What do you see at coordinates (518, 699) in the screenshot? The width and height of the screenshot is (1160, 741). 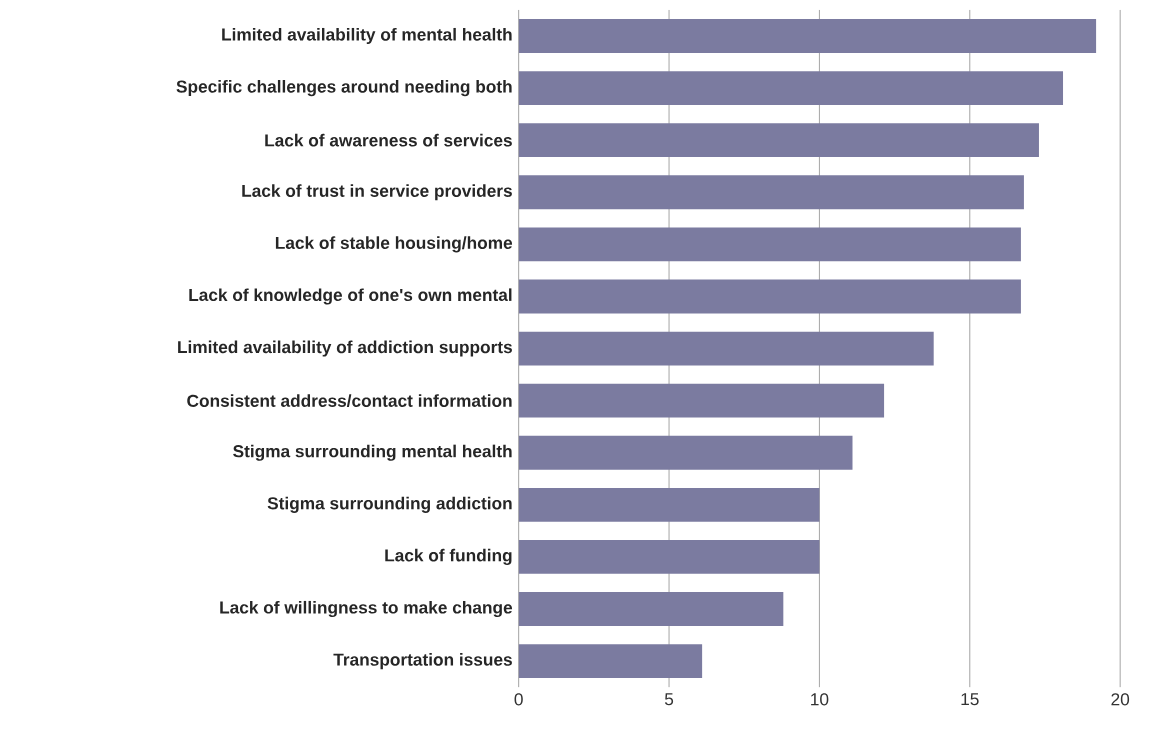 I see `x-tick-label: 0` at bounding box center [518, 699].